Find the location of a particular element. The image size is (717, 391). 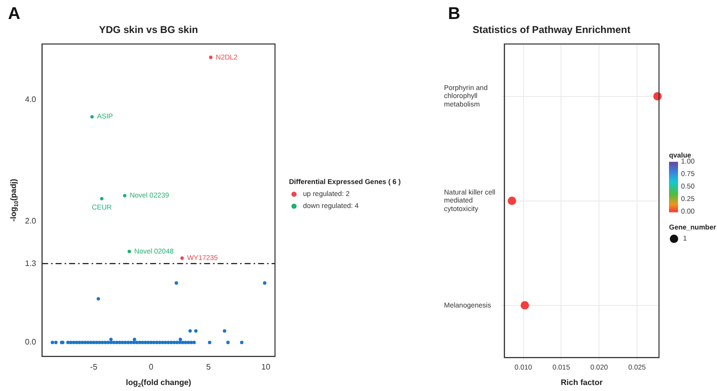

y-tick-label: 4.0 is located at coordinates (30, 99).